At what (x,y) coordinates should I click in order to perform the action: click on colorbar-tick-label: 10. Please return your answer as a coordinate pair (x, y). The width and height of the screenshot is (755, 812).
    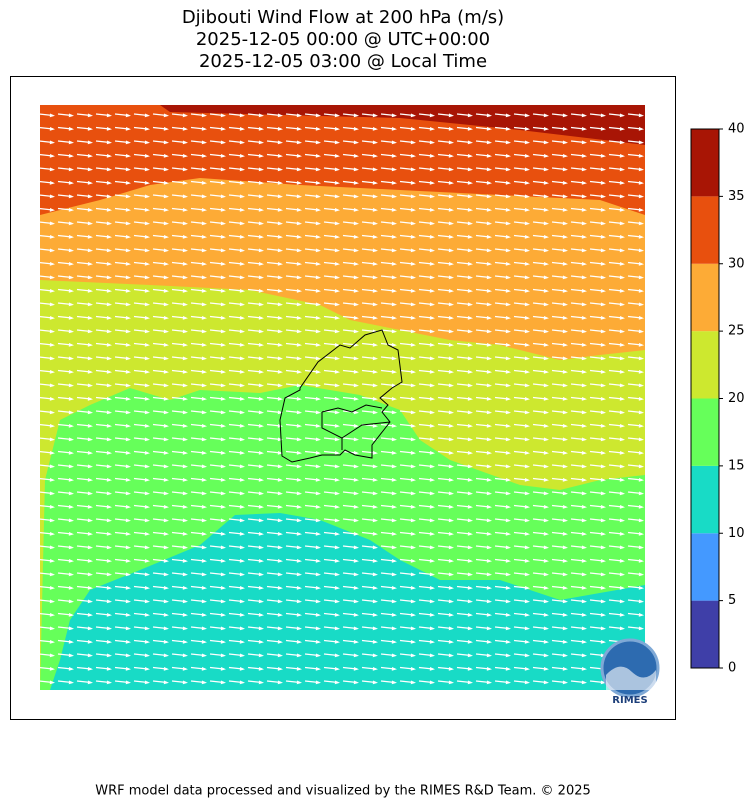
    Looking at the image, I should click on (736, 533).